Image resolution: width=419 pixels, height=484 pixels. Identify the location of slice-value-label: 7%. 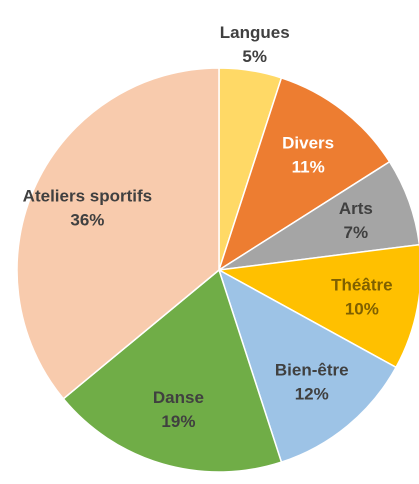
(356, 232).